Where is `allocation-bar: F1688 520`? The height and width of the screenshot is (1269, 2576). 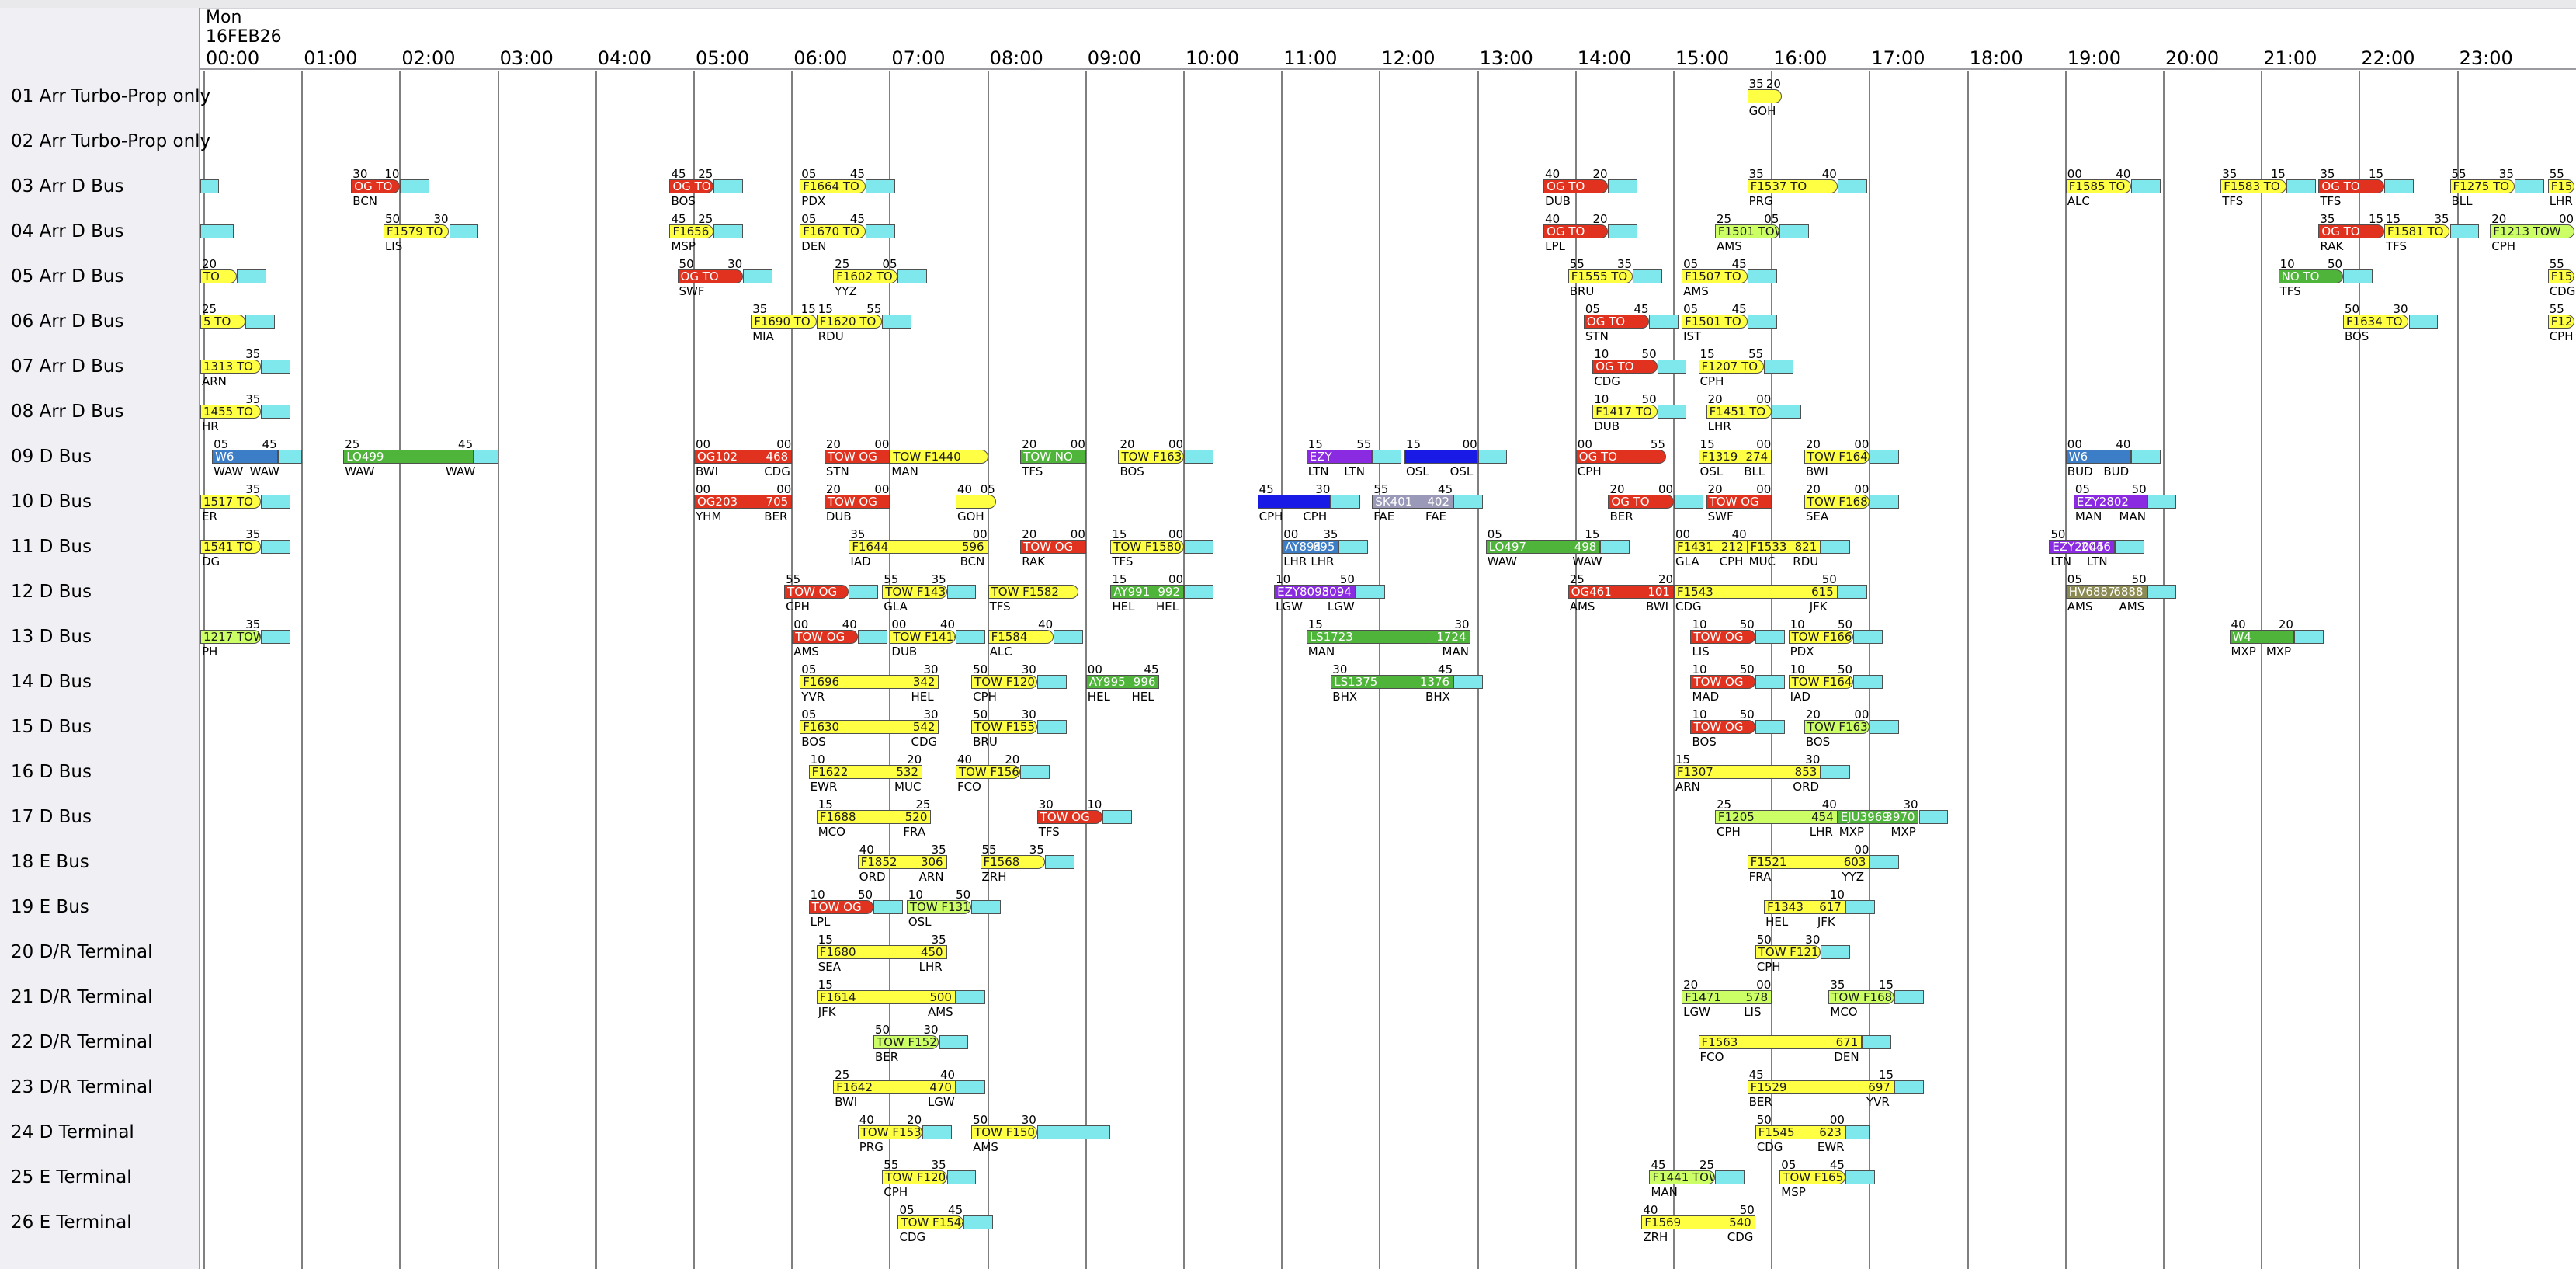
allocation-bar: F1688 520 is located at coordinates (874, 817).